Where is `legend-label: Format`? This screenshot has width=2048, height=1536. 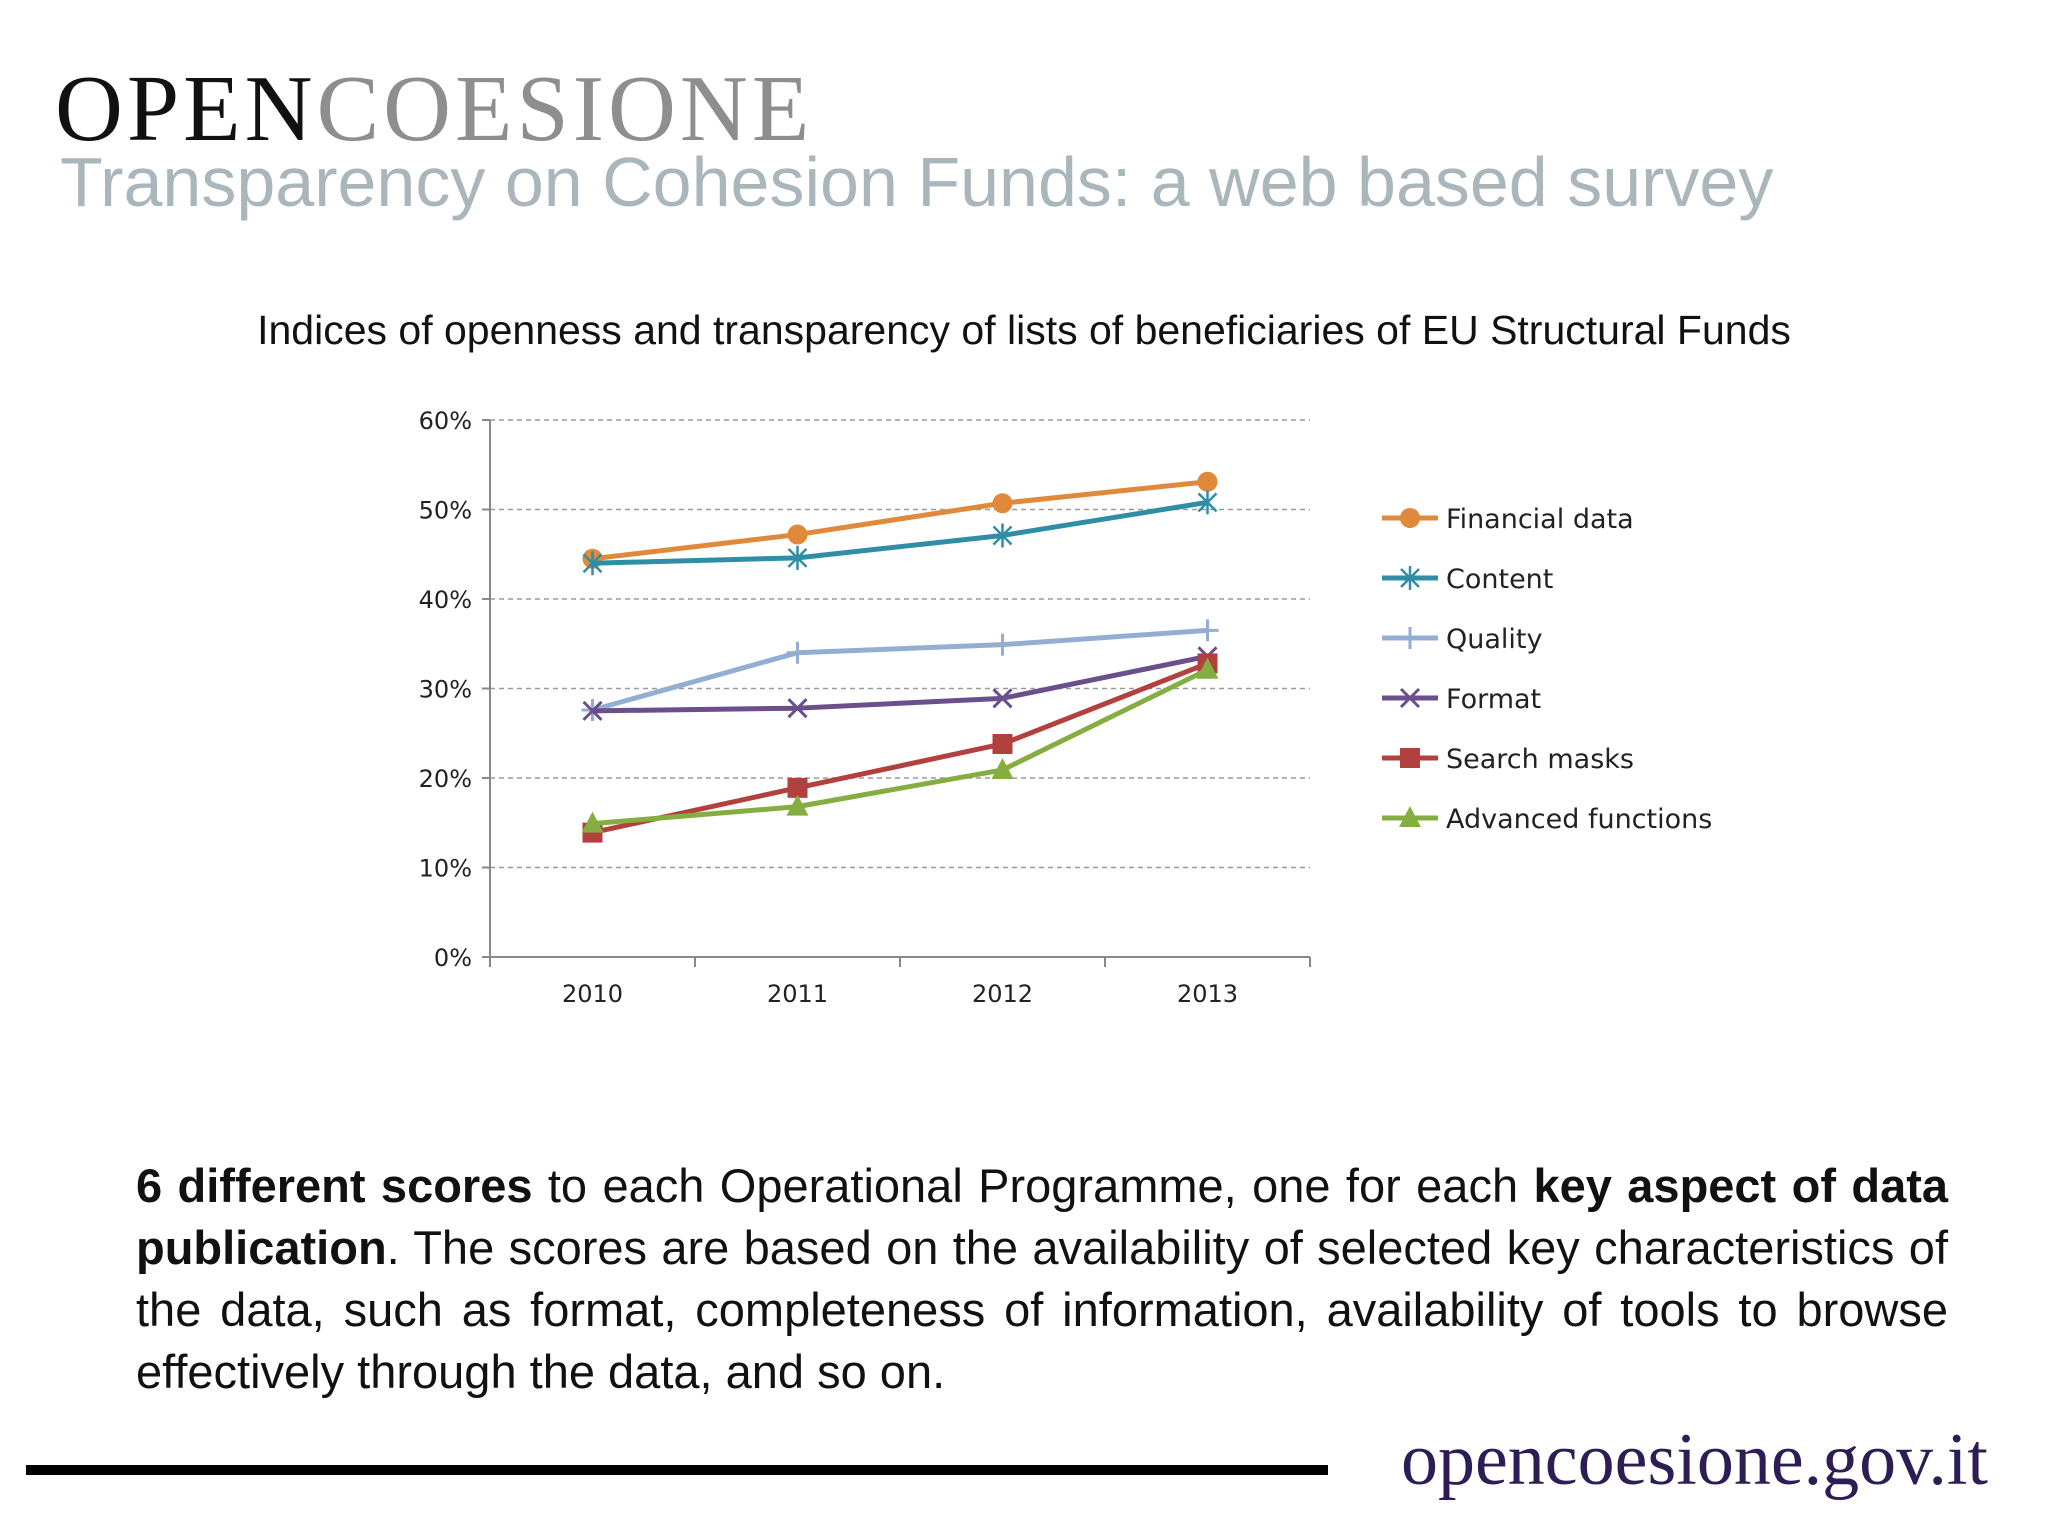
legend-label: Format is located at coordinates (1493, 699).